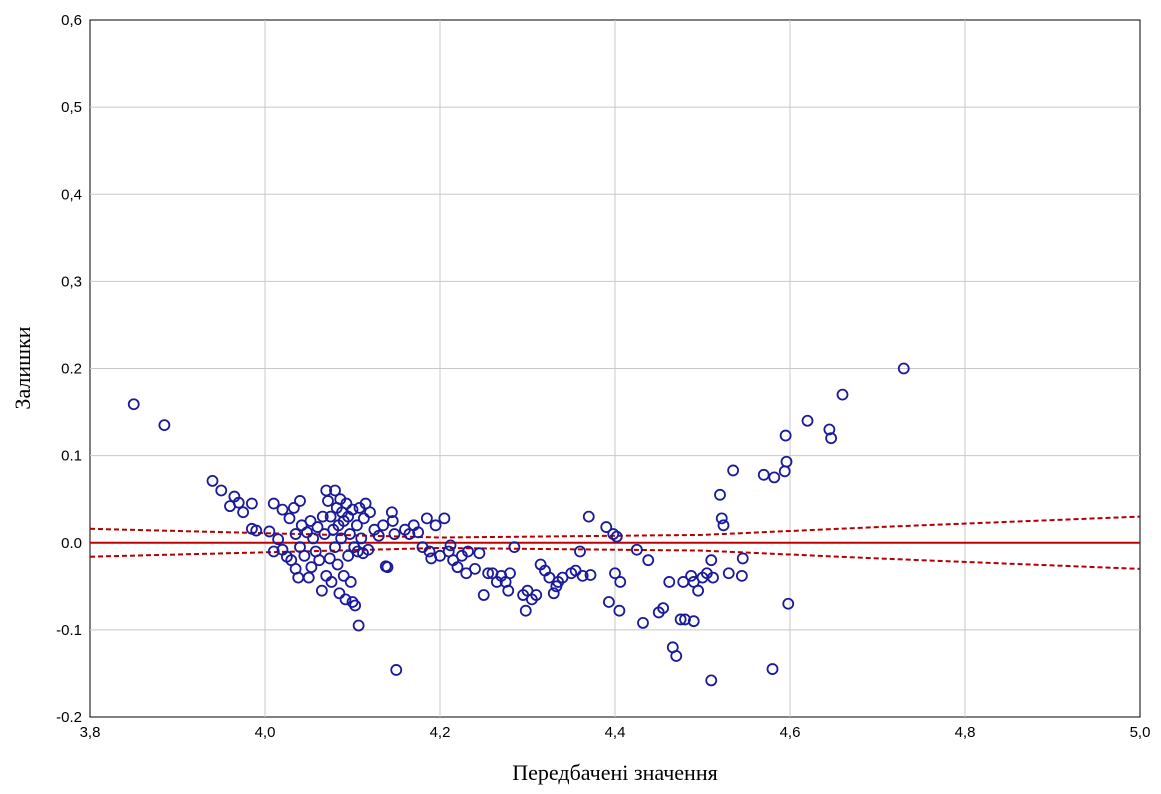 Image resolution: width=1161 pixels, height=794 pixels. I want to click on y-tick-label: 0.0, so click(71, 543).